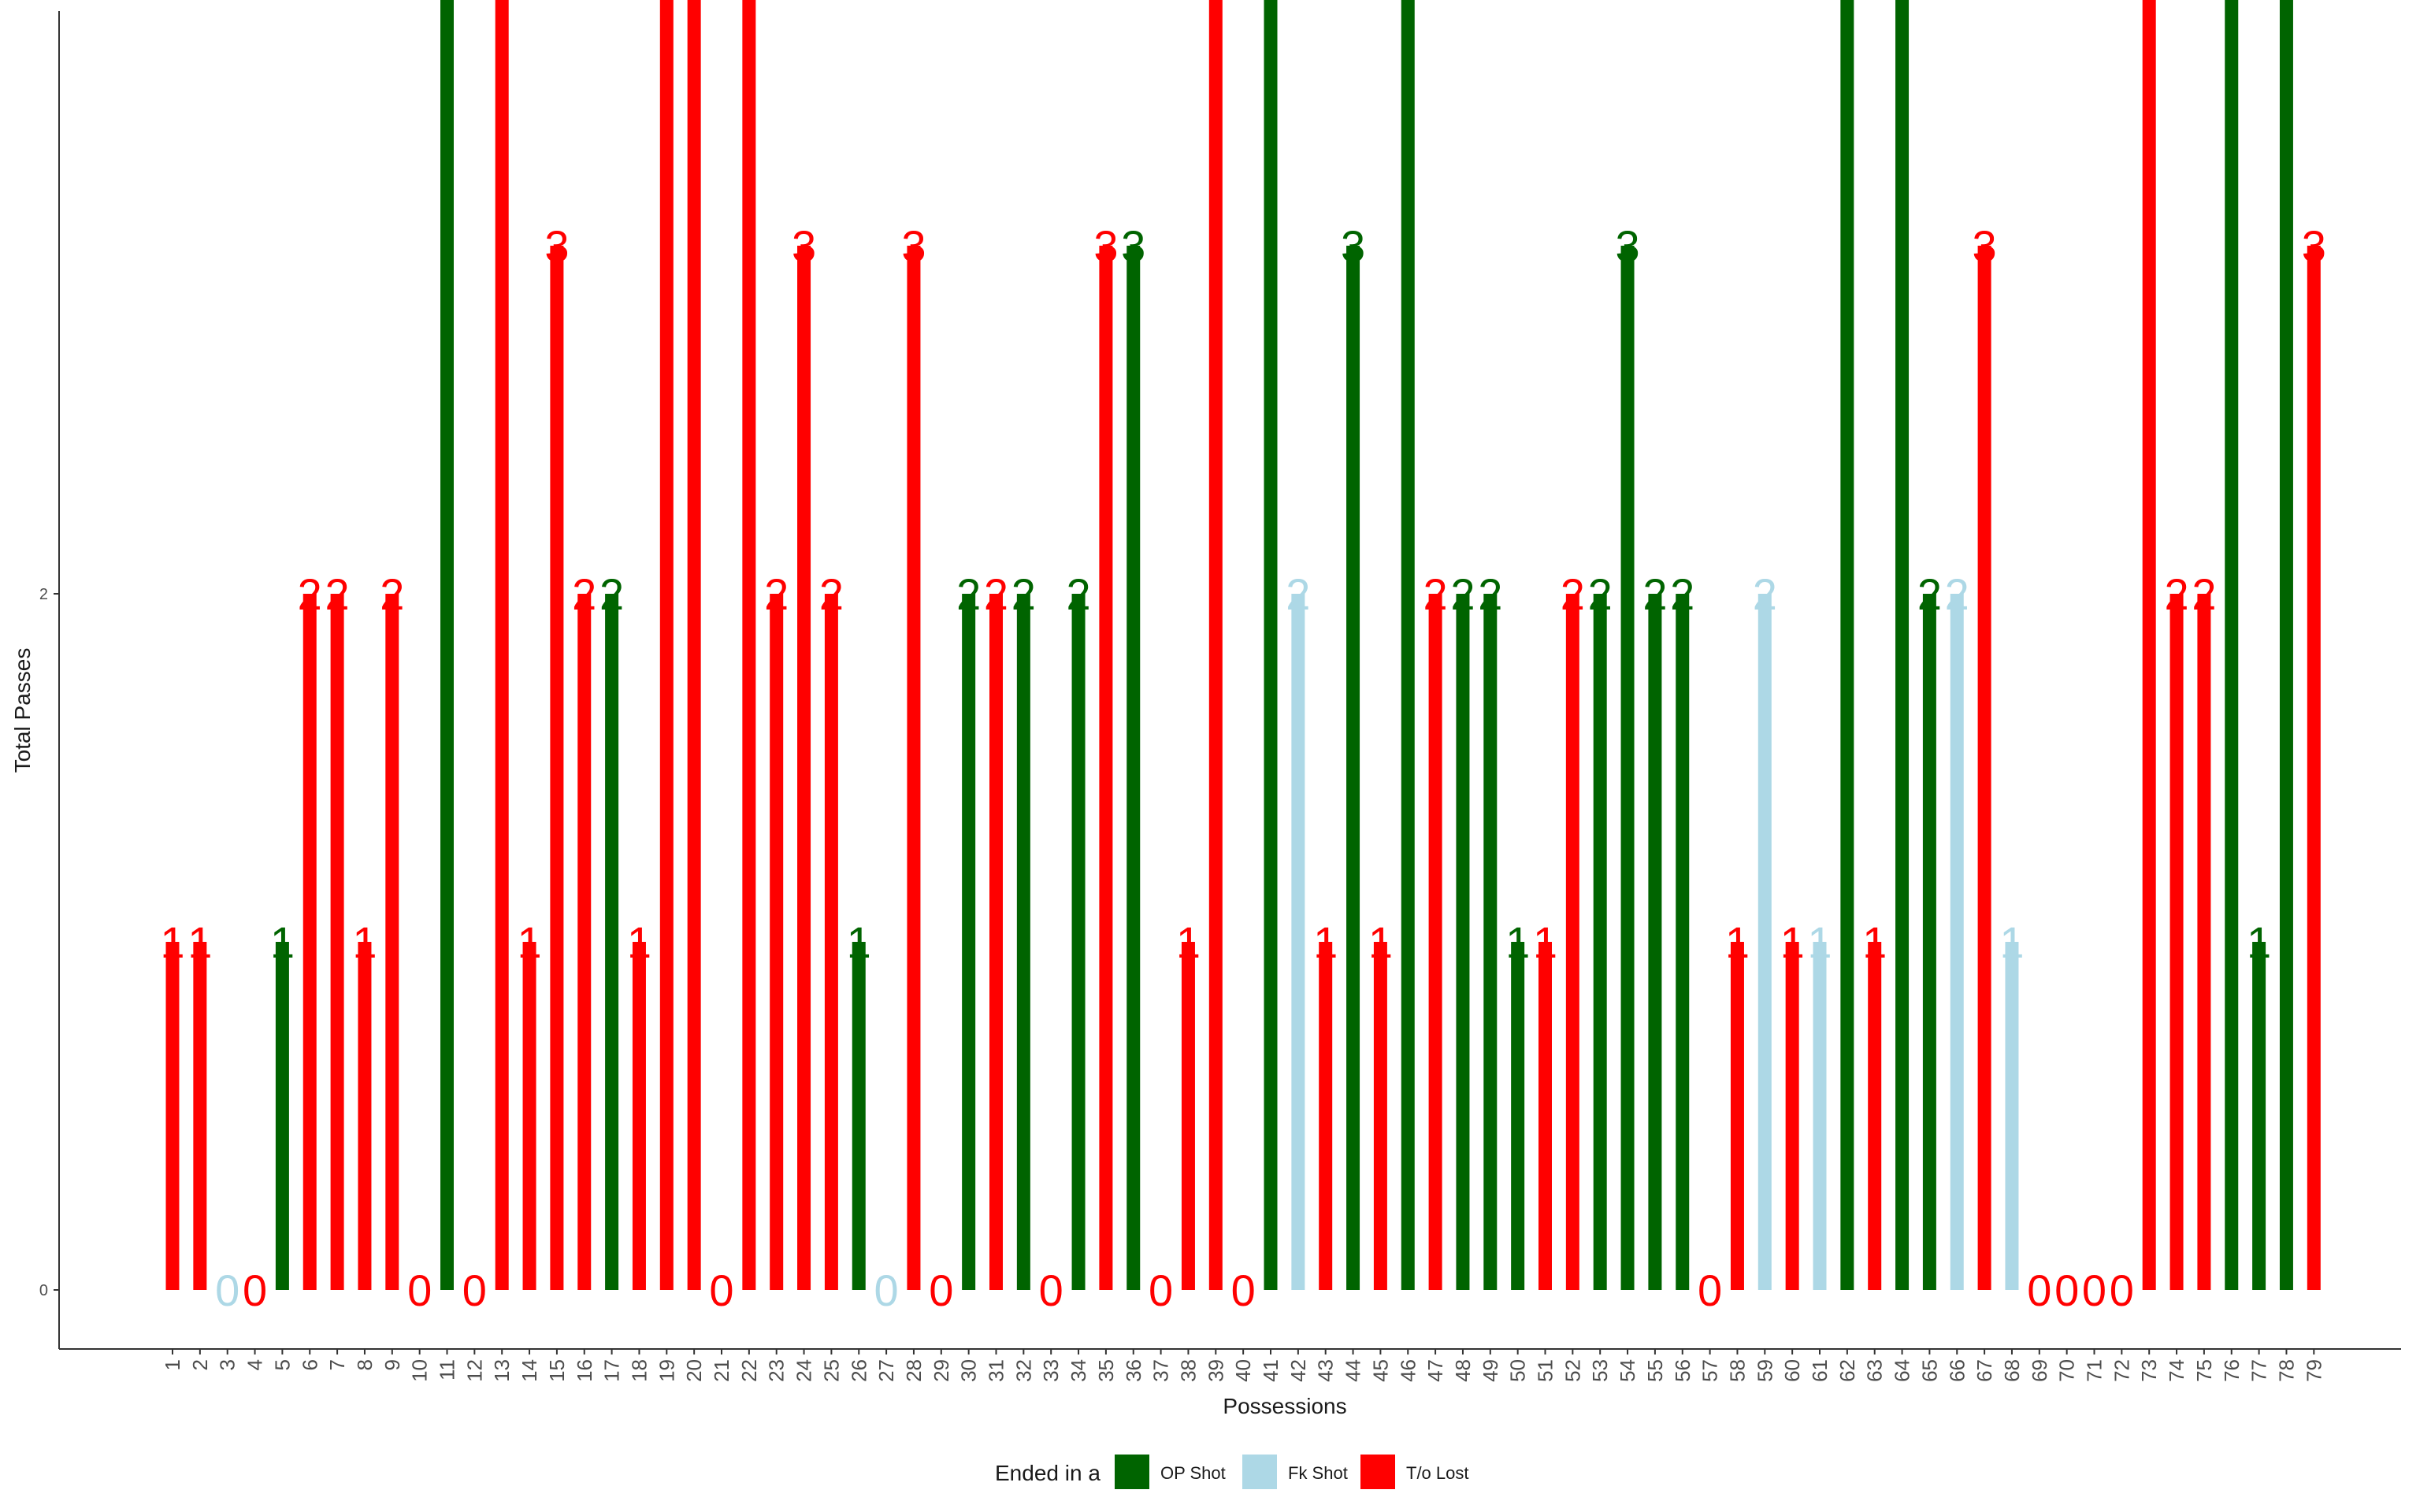 The image size is (2420, 1512). Describe the element at coordinates (1377, 1472) in the screenshot. I see `legend-swatch-to` at that location.